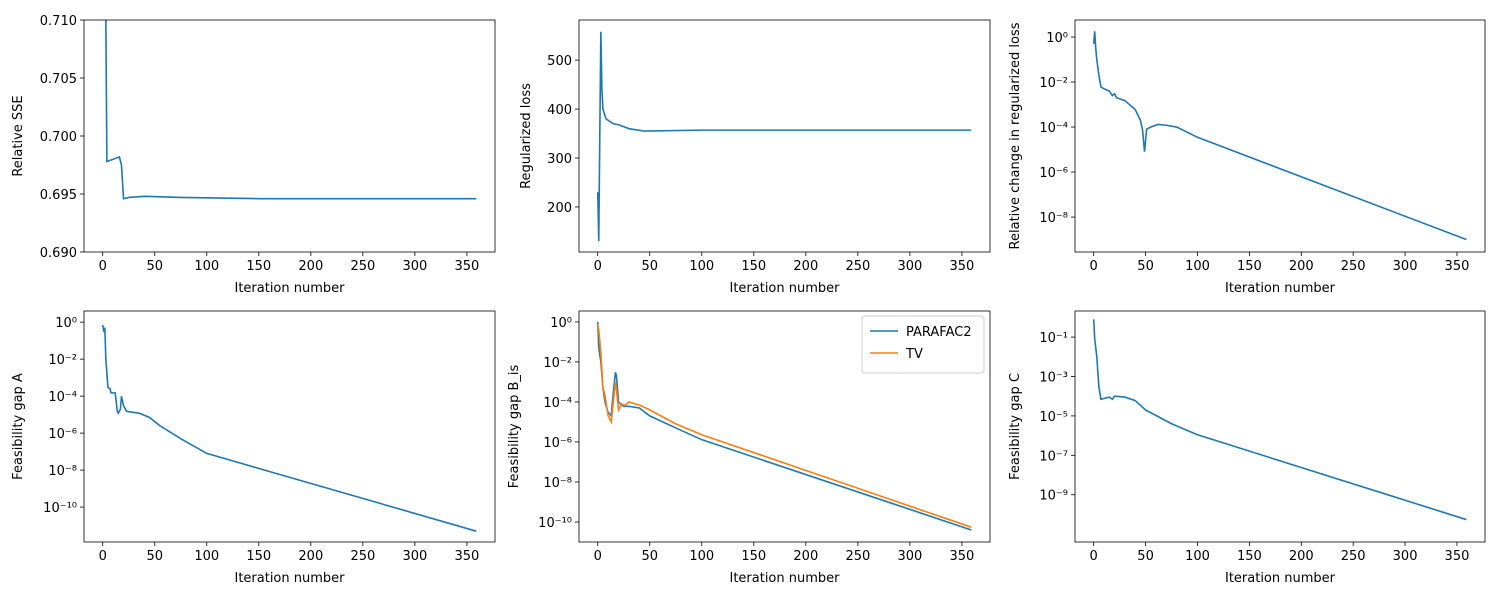  What do you see at coordinates (939, 332) in the screenshot?
I see `legend-label: PARAFAC2` at bounding box center [939, 332].